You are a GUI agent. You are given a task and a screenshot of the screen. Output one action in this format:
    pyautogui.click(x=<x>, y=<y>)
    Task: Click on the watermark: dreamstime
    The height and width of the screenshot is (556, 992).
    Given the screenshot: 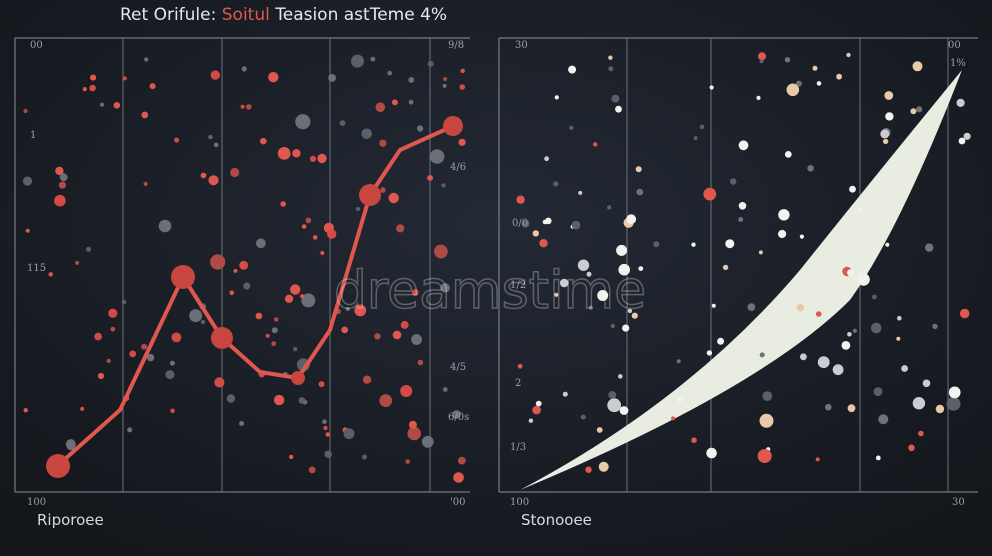 What is the action you would take?
    pyautogui.click(x=490, y=291)
    